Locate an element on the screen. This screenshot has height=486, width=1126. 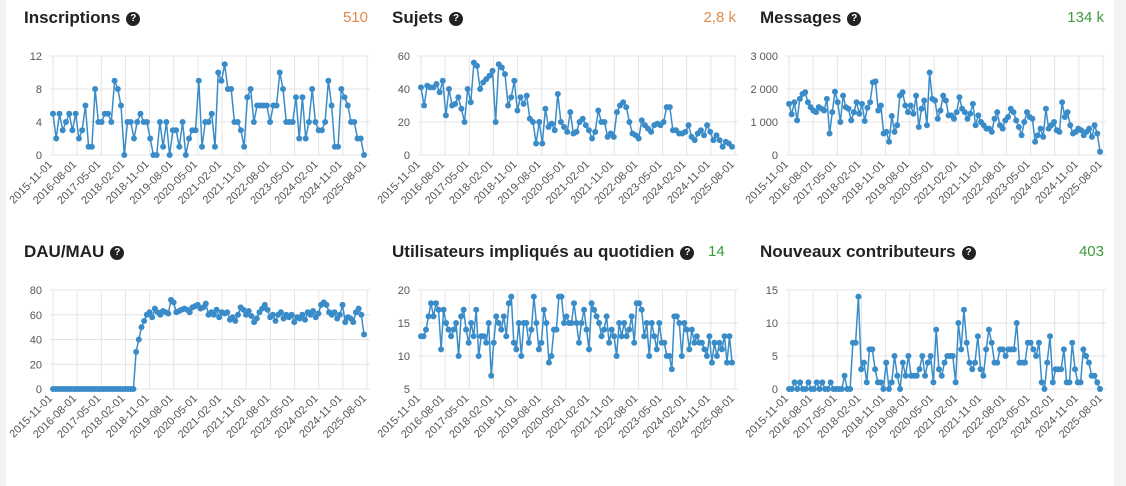
panel-title: Inscriptions? is located at coordinates (82, 18).